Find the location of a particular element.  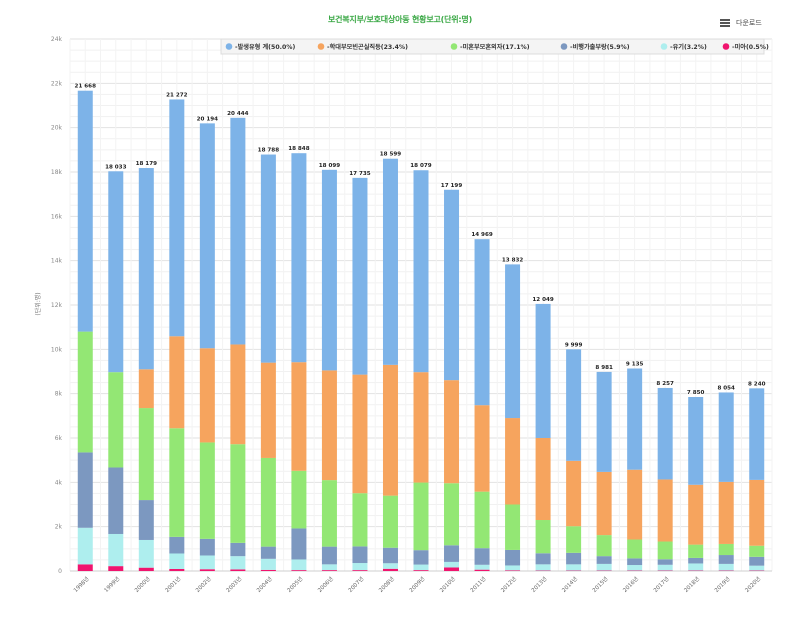

legend-item: -유기(3.2%) is located at coordinates (683, 47).